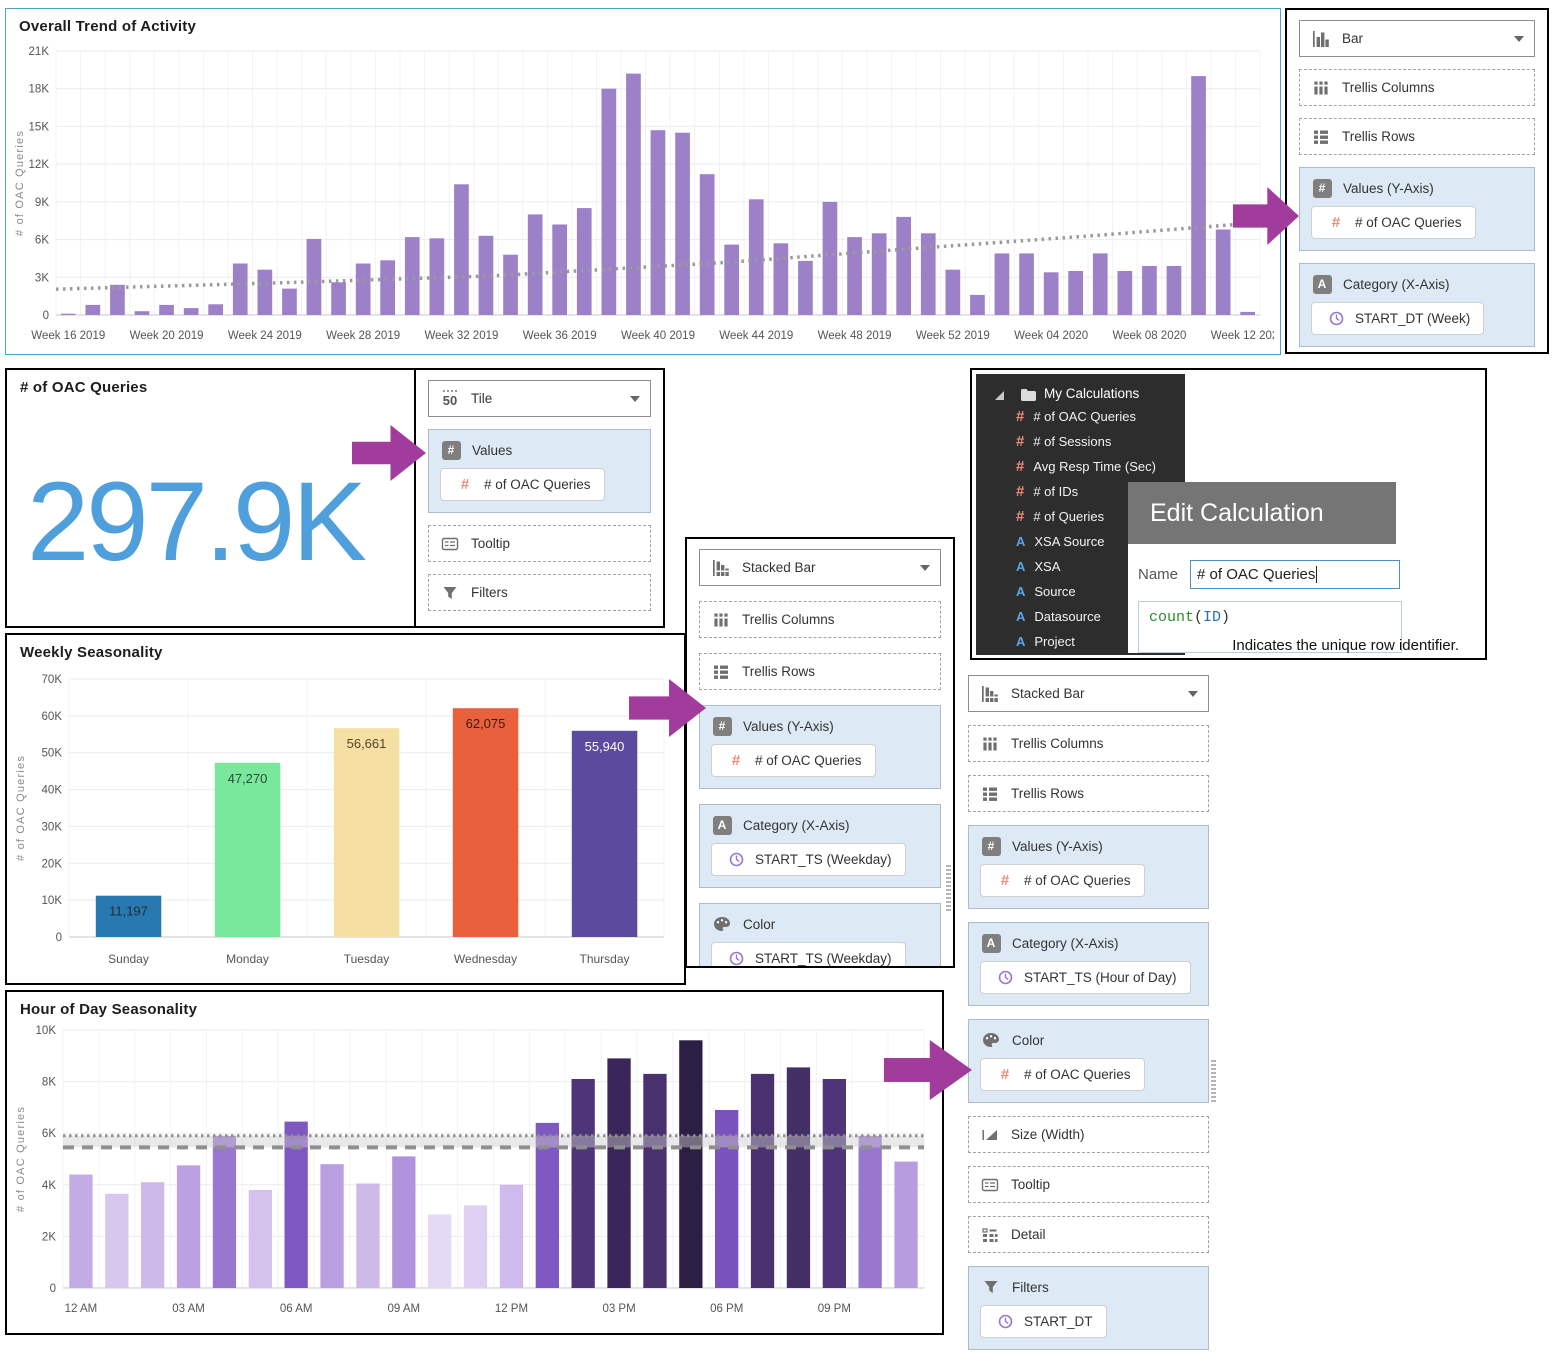  Describe the element at coordinates (188, 1309) in the screenshot. I see `svg-text: 03 AM` at that location.